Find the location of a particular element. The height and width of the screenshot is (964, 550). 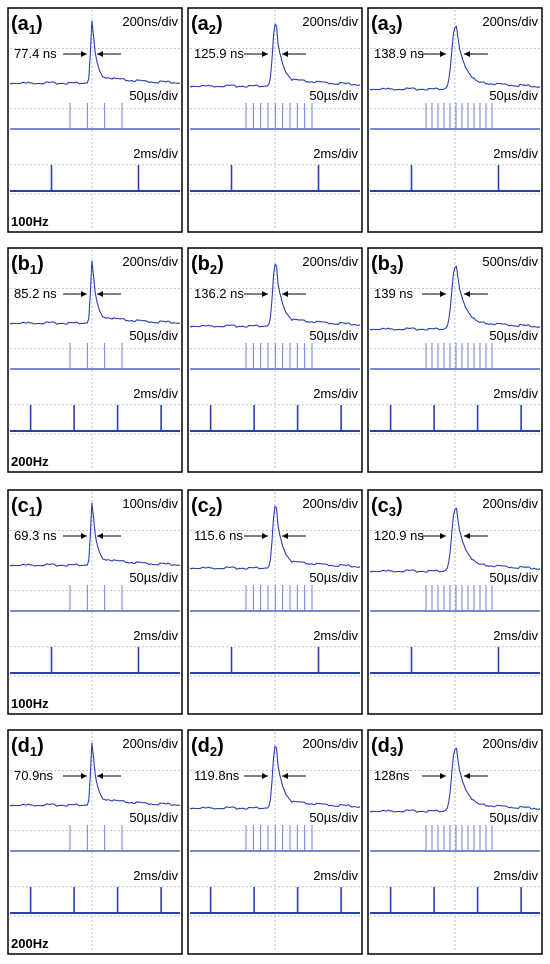

panel-label-letter: b is located at coordinates (384, 264).